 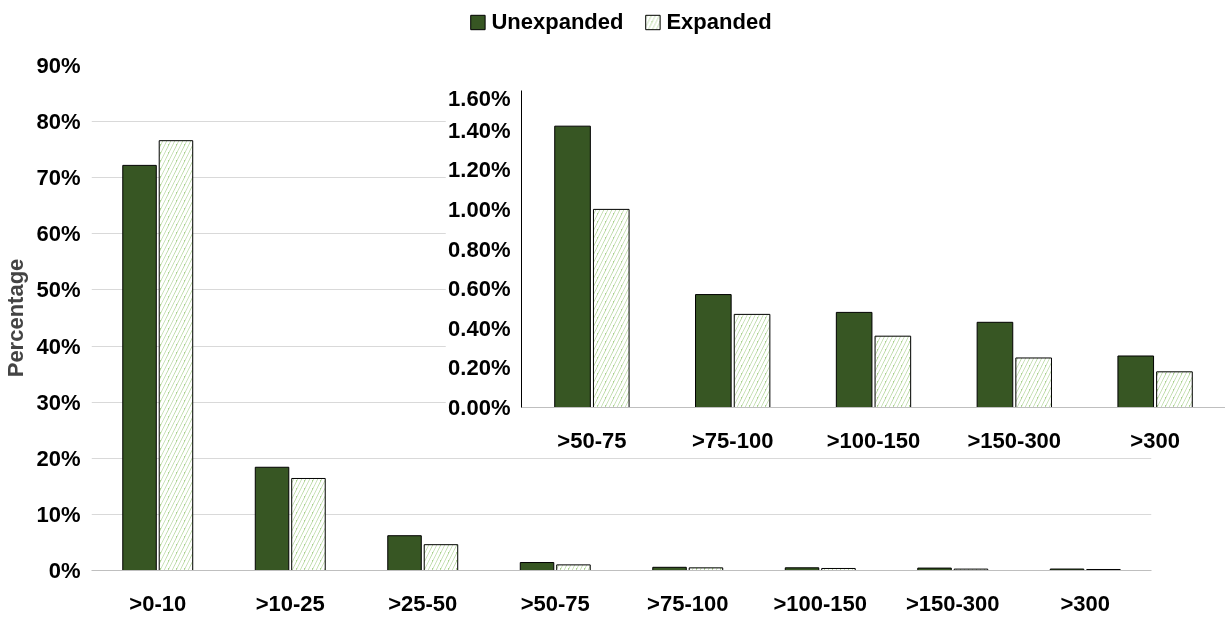 What do you see at coordinates (479, 249) in the screenshot?
I see `y-tick-label: 0.80%` at bounding box center [479, 249].